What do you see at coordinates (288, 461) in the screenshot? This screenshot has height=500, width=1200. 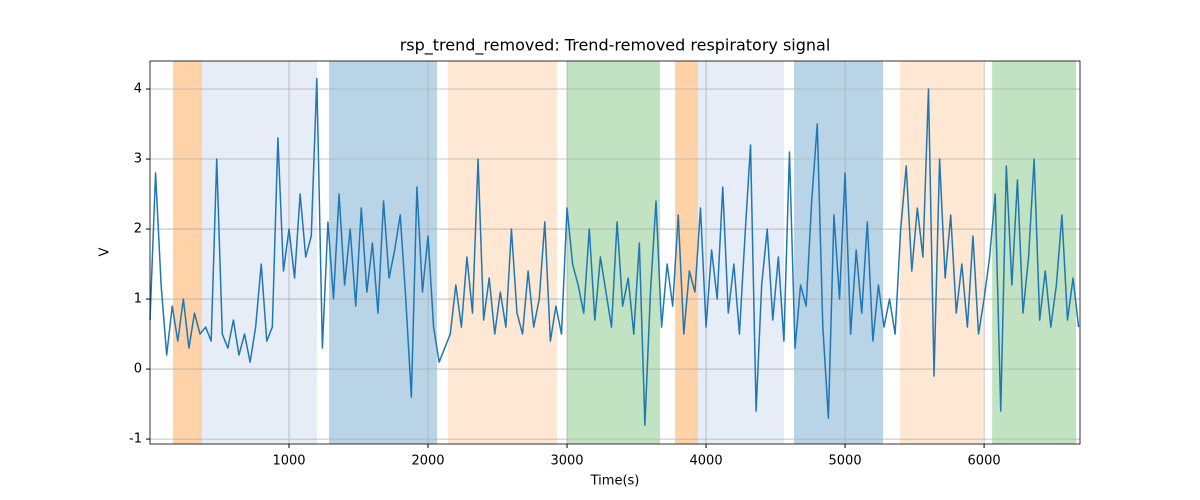 I see `x-tick-label: 1000` at bounding box center [288, 461].